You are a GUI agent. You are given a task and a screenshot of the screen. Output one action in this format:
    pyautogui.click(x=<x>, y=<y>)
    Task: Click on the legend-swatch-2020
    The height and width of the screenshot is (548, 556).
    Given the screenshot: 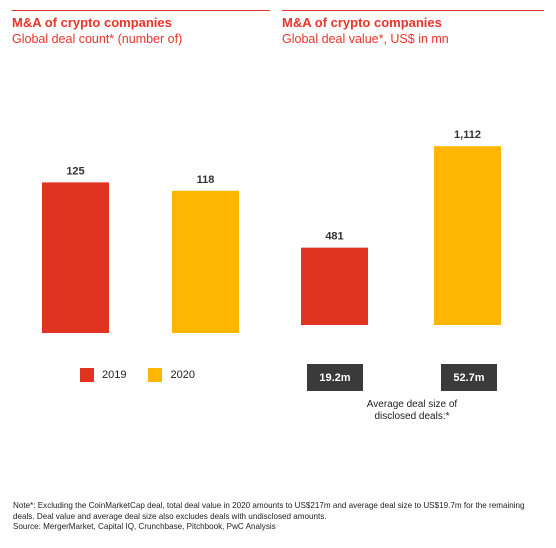 What is the action you would take?
    pyautogui.click(x=155, y=375)
    